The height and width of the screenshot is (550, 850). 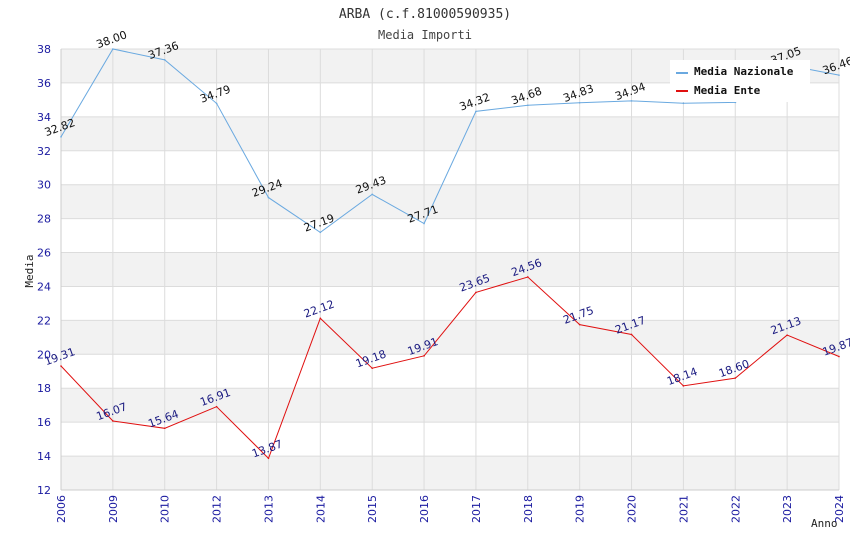 I want to click on data-label-media-nazionale: 34.94, so click(x=630, y=91).